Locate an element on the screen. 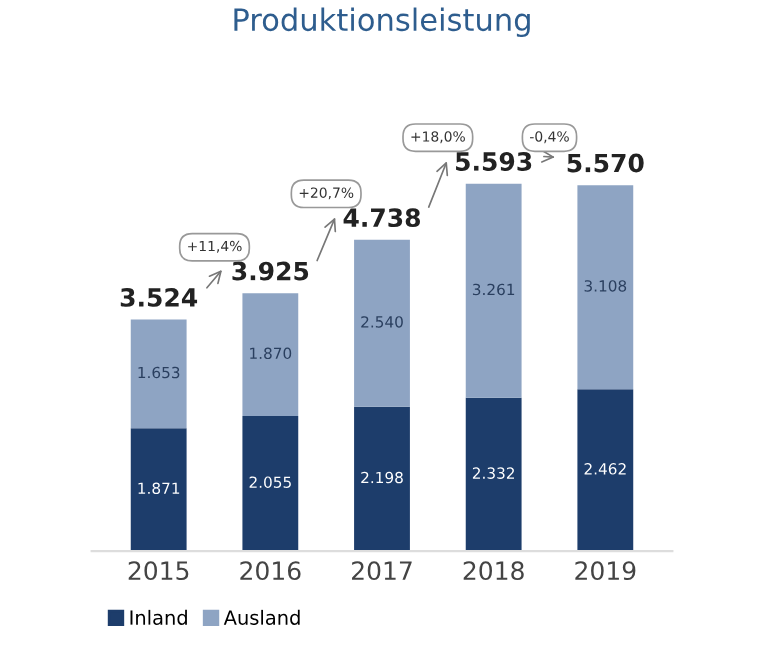 The width and height of the screenshot is (764, 656). legend-label: Ausland is located at coordinates (261, 617).